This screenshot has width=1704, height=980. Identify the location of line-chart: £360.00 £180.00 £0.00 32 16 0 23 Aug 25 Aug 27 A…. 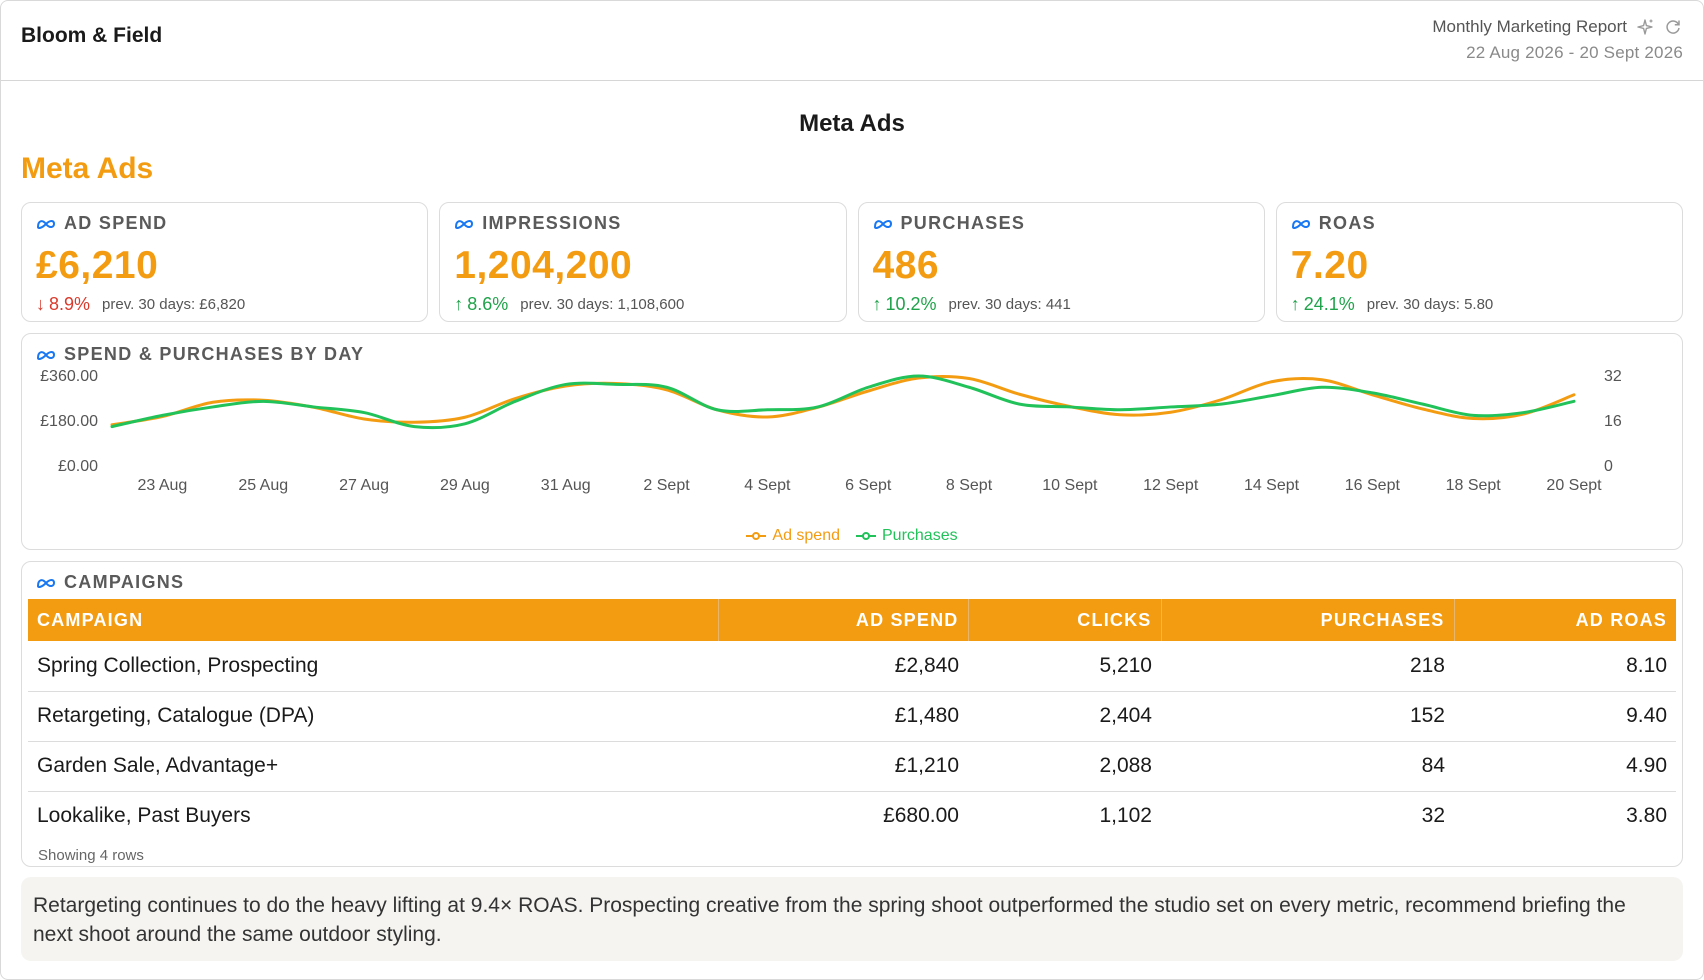
(831, 431).